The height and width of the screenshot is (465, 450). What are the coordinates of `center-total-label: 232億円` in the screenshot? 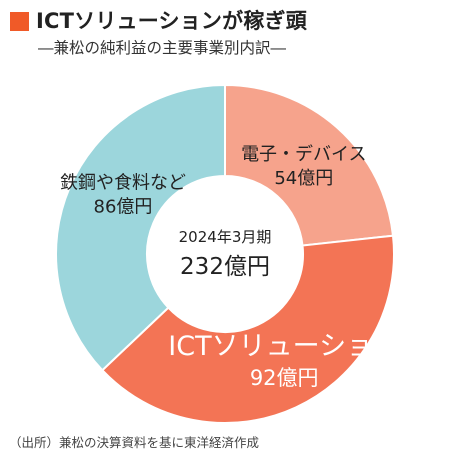 It's located at (225, 267).